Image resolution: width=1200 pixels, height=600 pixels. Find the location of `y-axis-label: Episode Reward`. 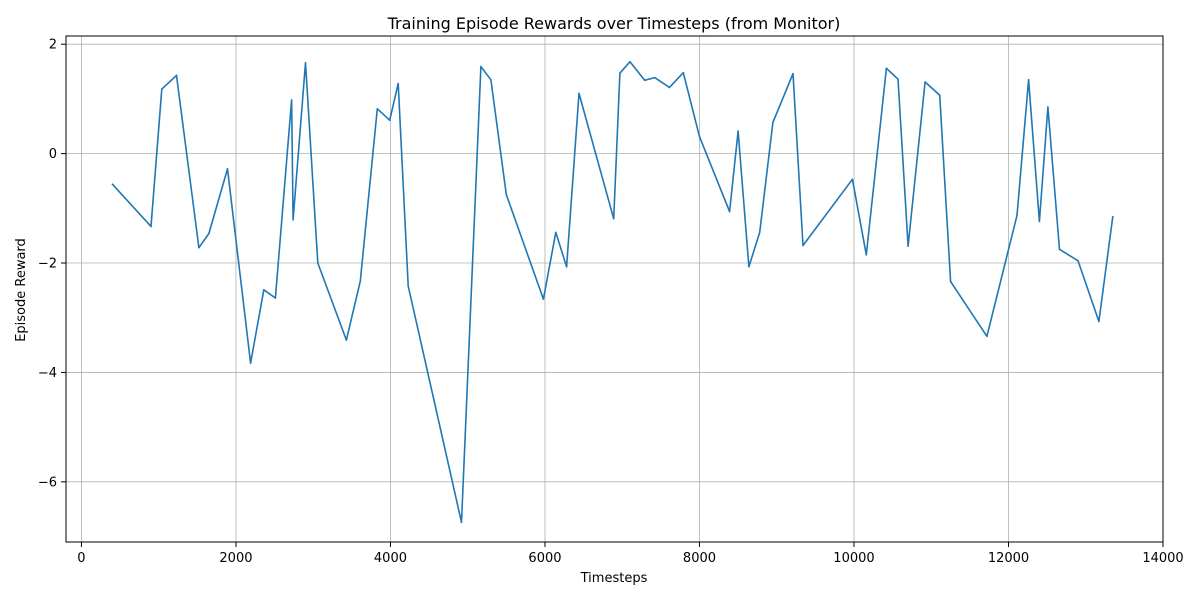

y-axis-label: Episode Reward is located at coordinates (21, 290).